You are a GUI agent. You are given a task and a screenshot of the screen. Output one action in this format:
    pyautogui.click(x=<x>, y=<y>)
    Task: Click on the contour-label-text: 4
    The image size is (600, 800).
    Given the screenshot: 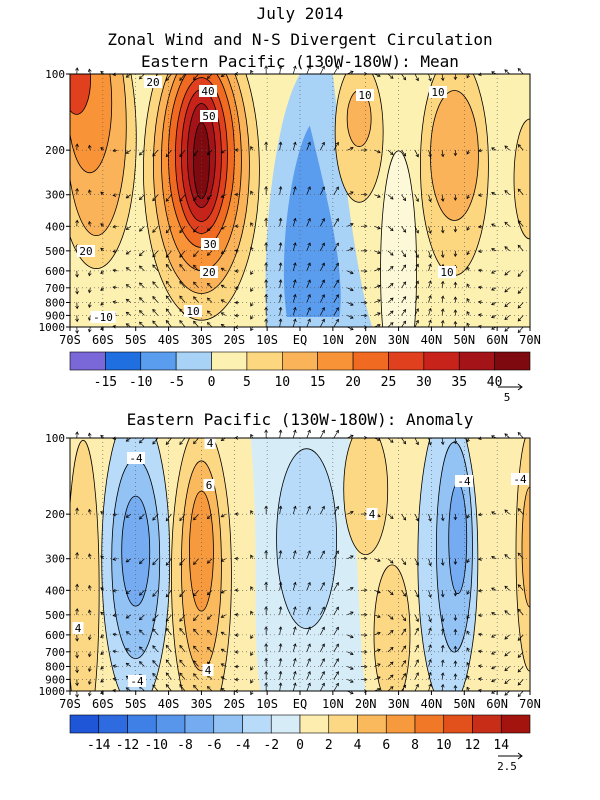 What is the action you would take?
    pyautogui.click(x=208, y=670)
    